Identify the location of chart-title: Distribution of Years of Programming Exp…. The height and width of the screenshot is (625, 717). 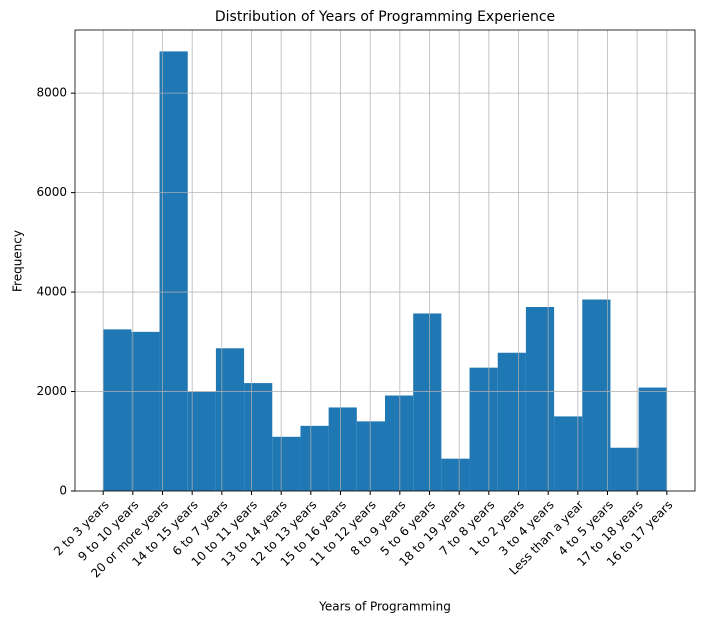
(385, 17).